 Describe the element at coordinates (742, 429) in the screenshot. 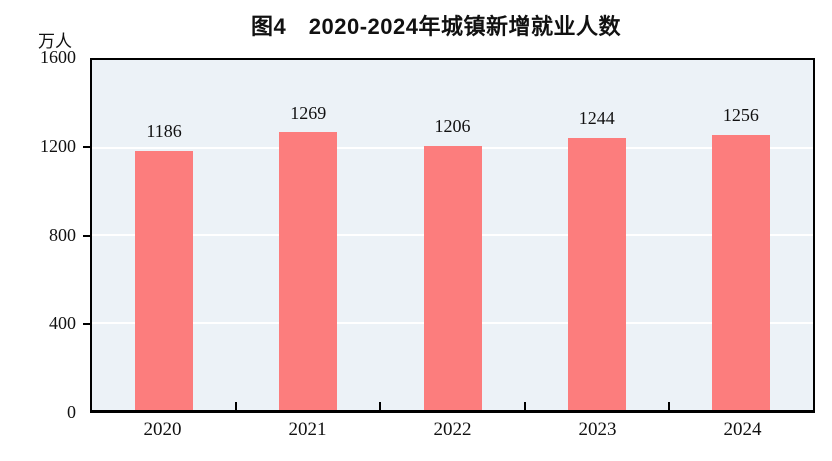

I see `x-tick-label: 2024` at that location.